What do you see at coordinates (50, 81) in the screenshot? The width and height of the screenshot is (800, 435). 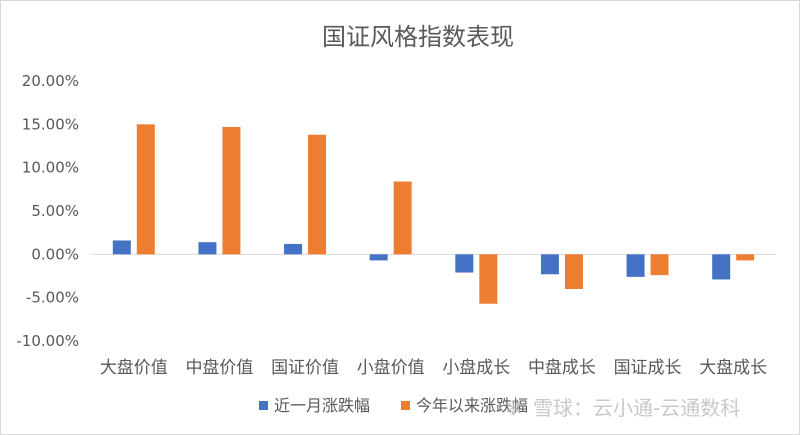 I see `y-tick-label: 20.00%` at bounding box center [50, 81].